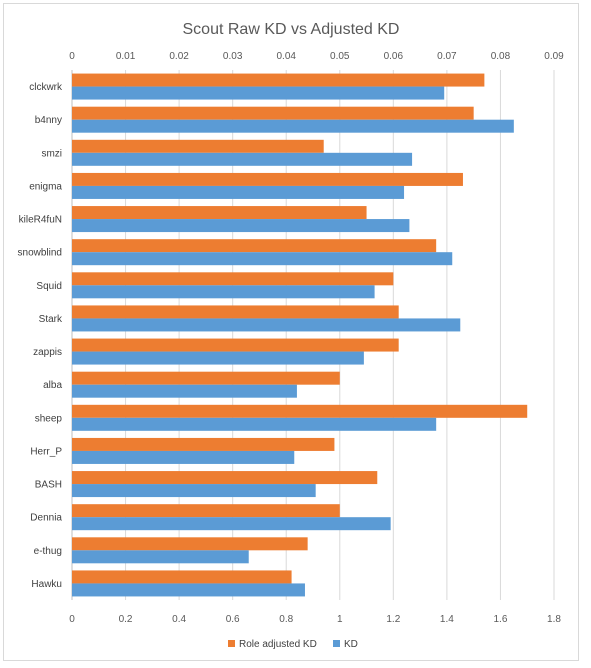 The height and width of the screenshot is (668, 591). I want to click on bottom-tick-label: 1, so click(340, 619).